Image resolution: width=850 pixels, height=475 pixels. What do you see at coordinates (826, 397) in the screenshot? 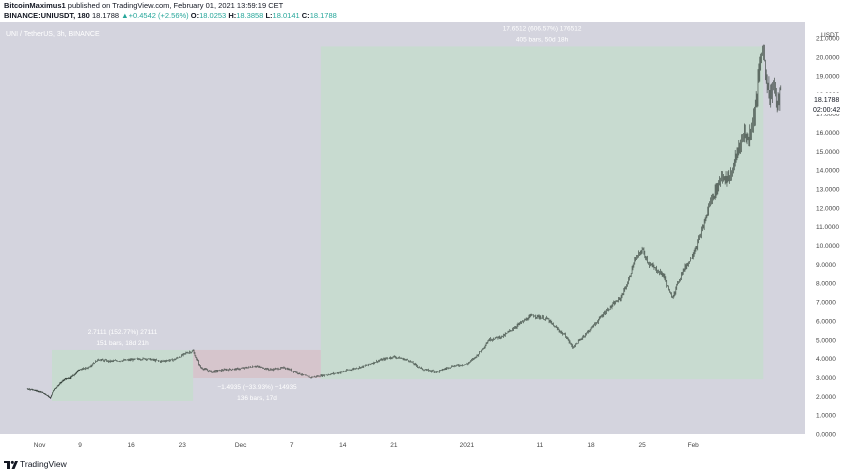
I see `y-tick-2: 2.0000` at bounding box center [826, 397].